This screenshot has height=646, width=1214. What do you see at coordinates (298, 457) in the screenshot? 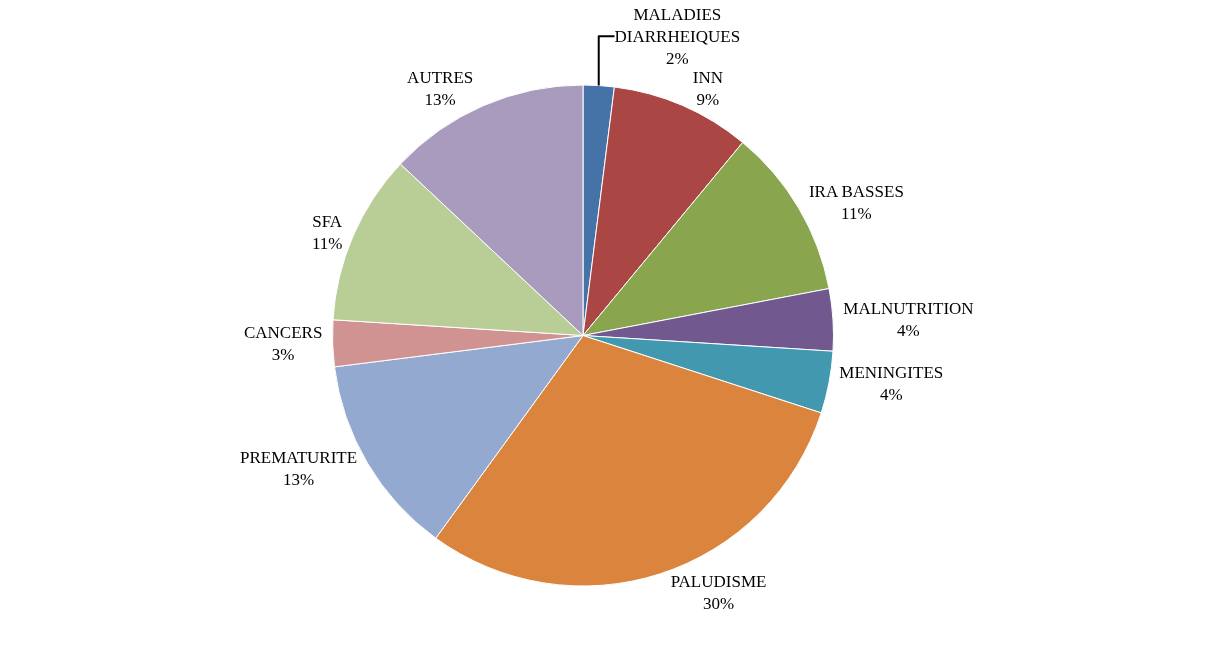
I see `slice-label: PREMATURITE` at bounding box center [298, 457].